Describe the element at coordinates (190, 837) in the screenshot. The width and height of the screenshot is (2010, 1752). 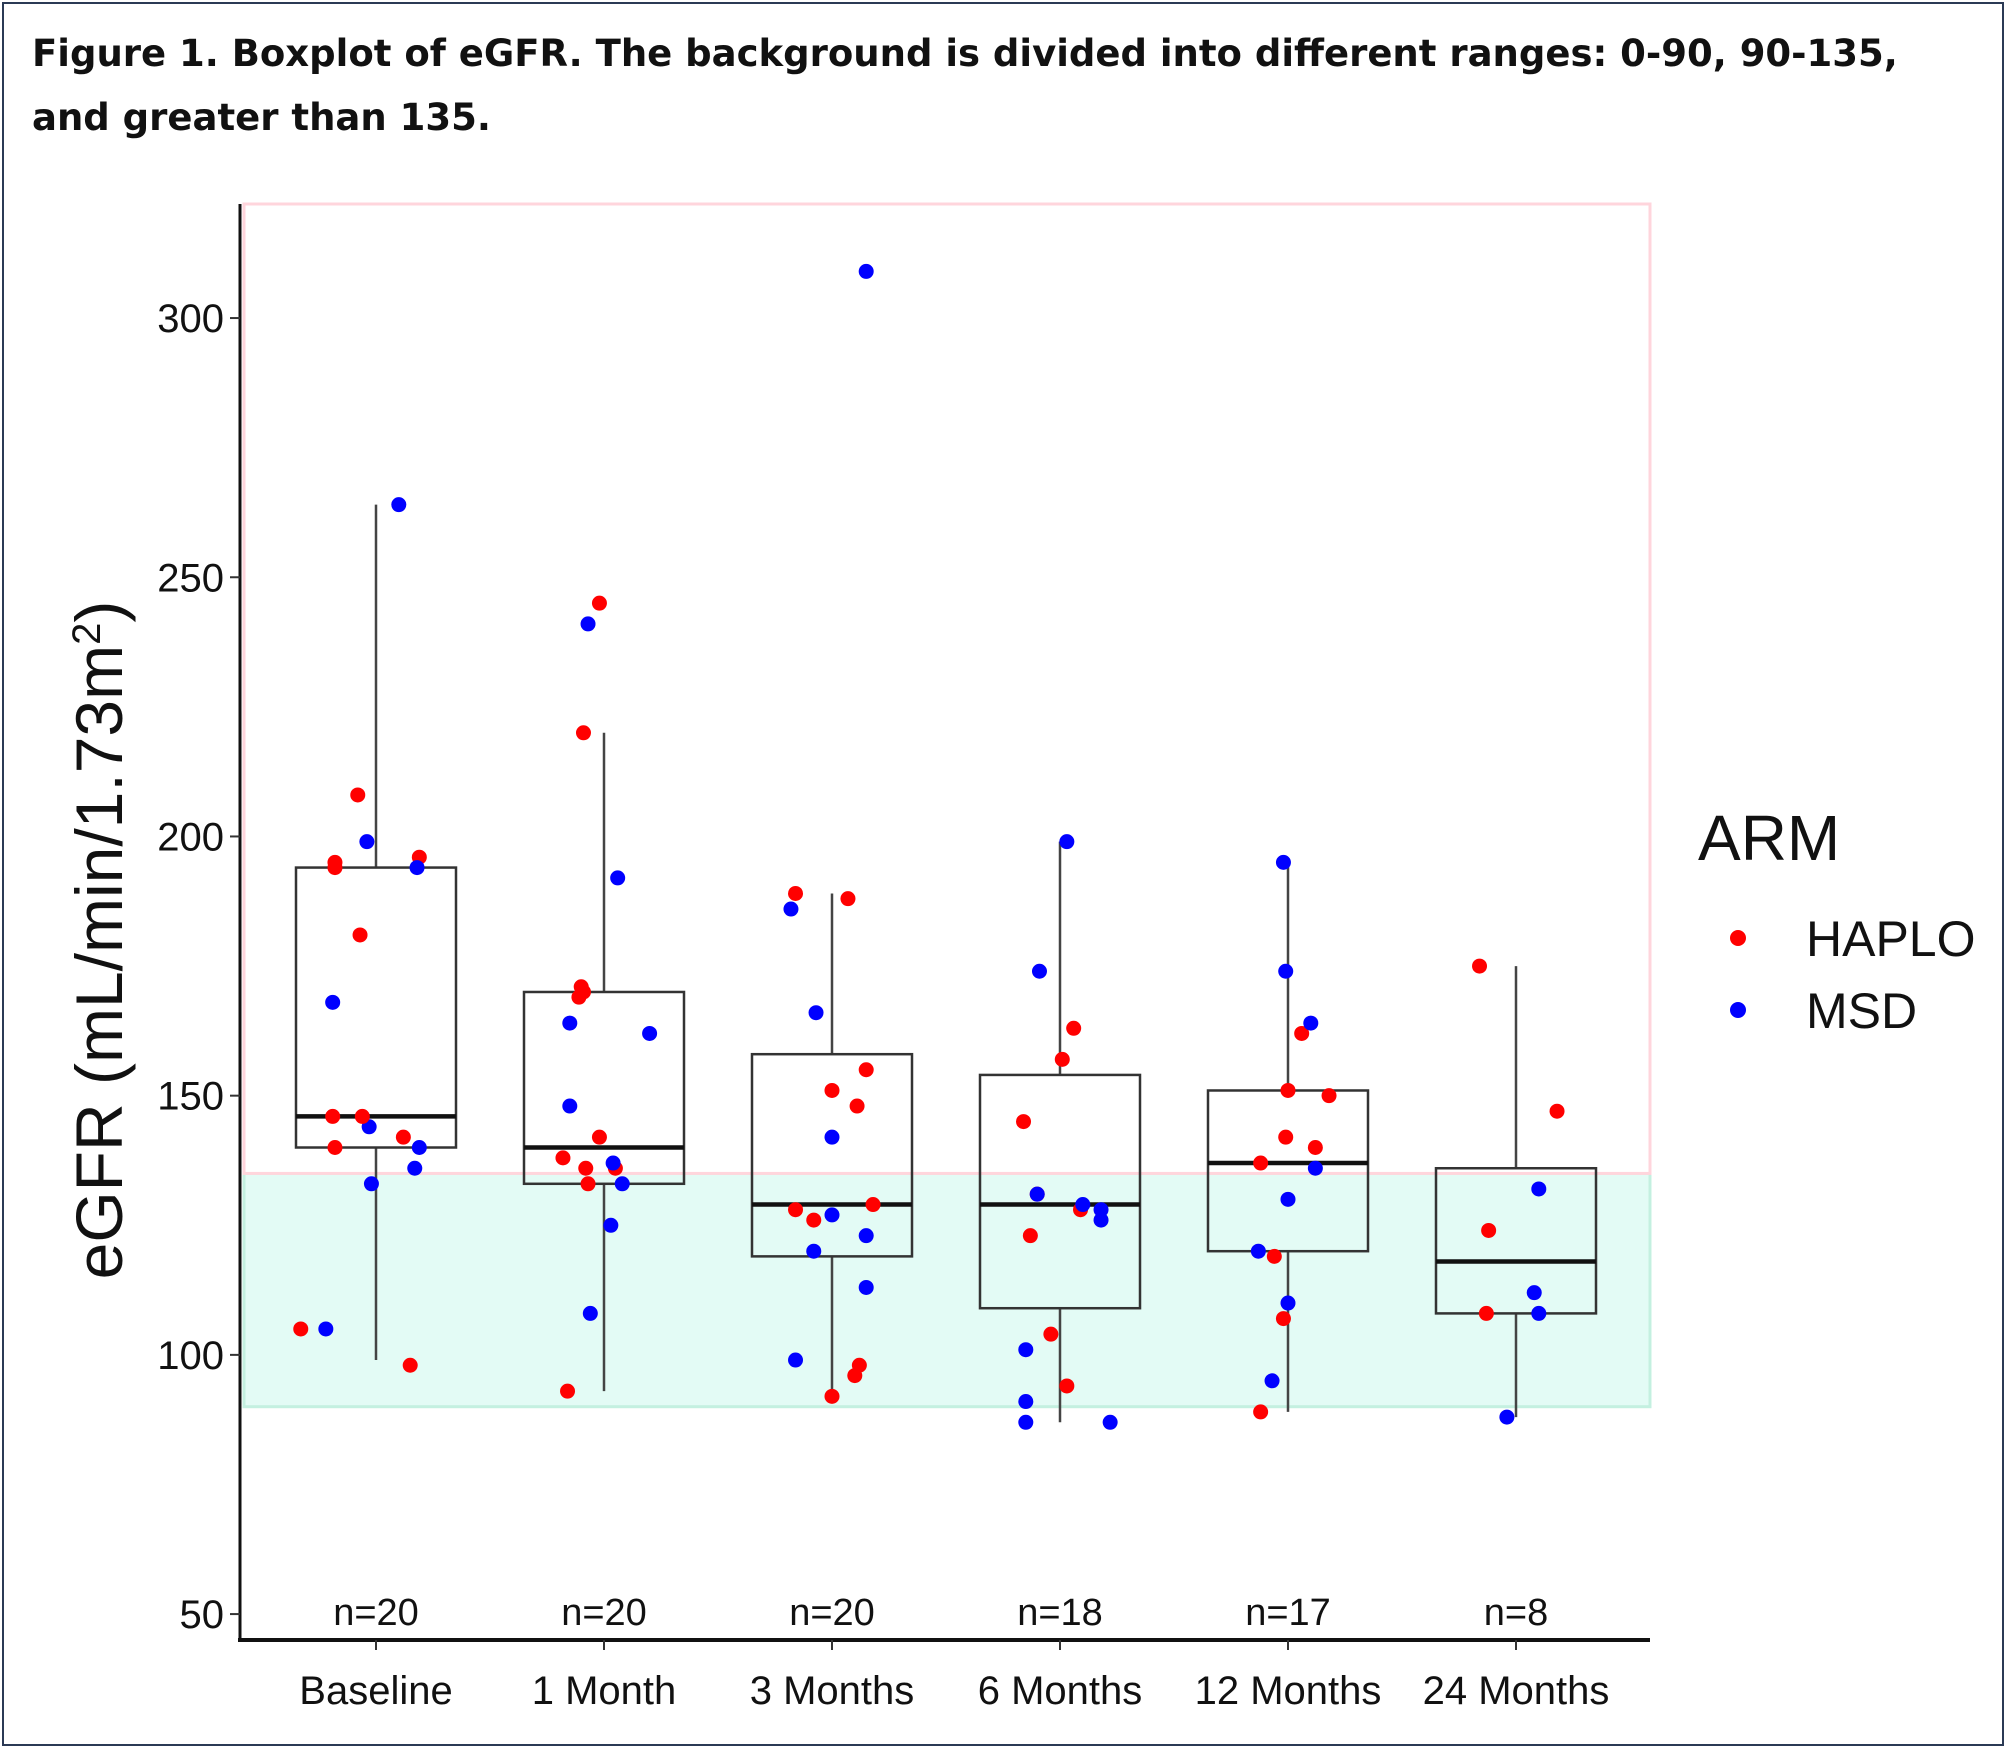
I see `y-tick-label: 200` at that location.